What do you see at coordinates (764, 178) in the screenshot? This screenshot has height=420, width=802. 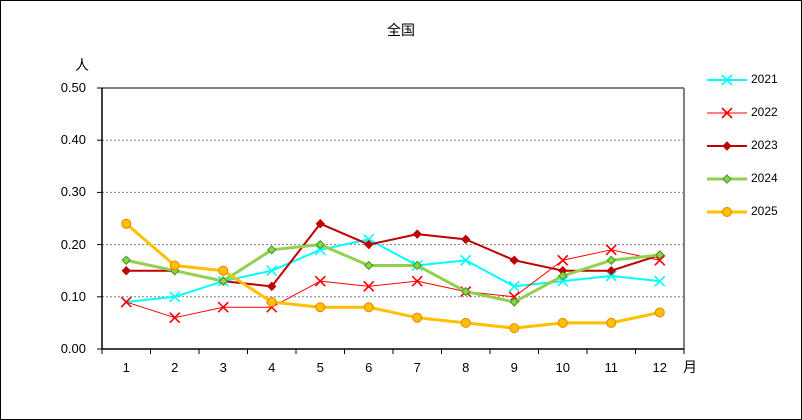 I see `legend-label: 2024` at bounding box center [764, 178].